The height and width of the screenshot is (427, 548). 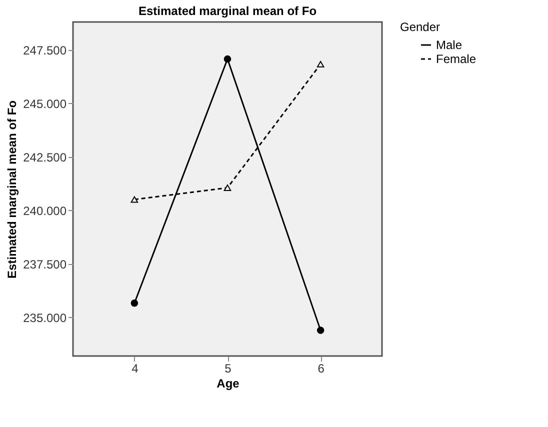 I want to click on y-tick-label: 247.500, so click(x=45, y=50).